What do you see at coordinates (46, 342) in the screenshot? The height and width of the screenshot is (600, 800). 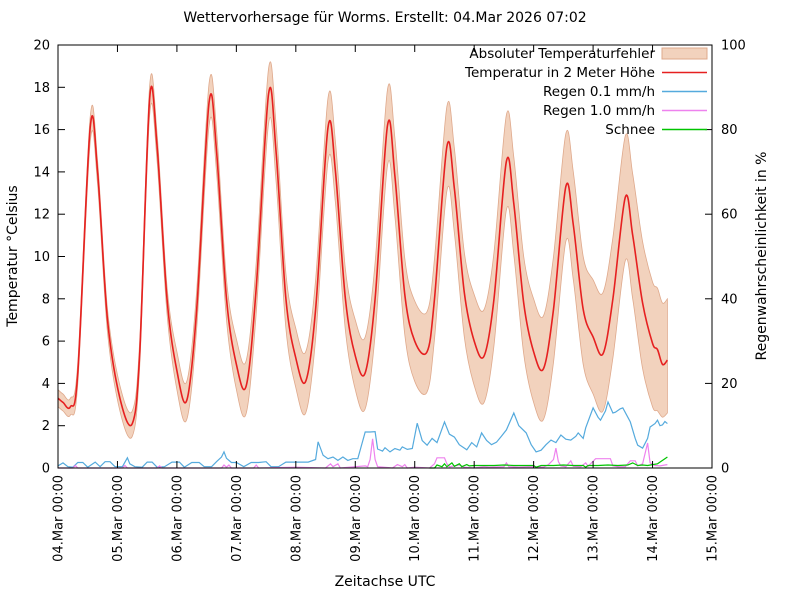 I see `svg-text: 6` at bounding box center [46, 342].